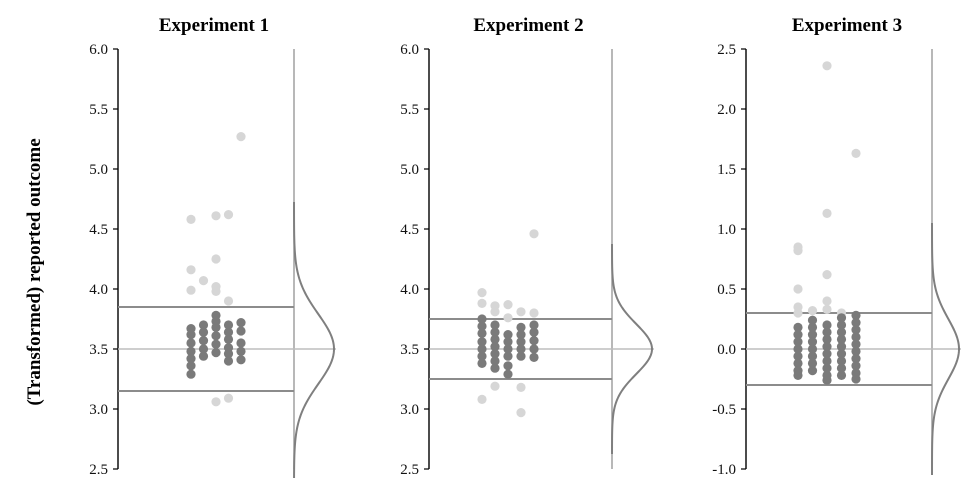 The image size is (961, 478). Describe the element at coordinates (724, 410) in the screenshot. I see `y-tick-label: -0.5` at that location.